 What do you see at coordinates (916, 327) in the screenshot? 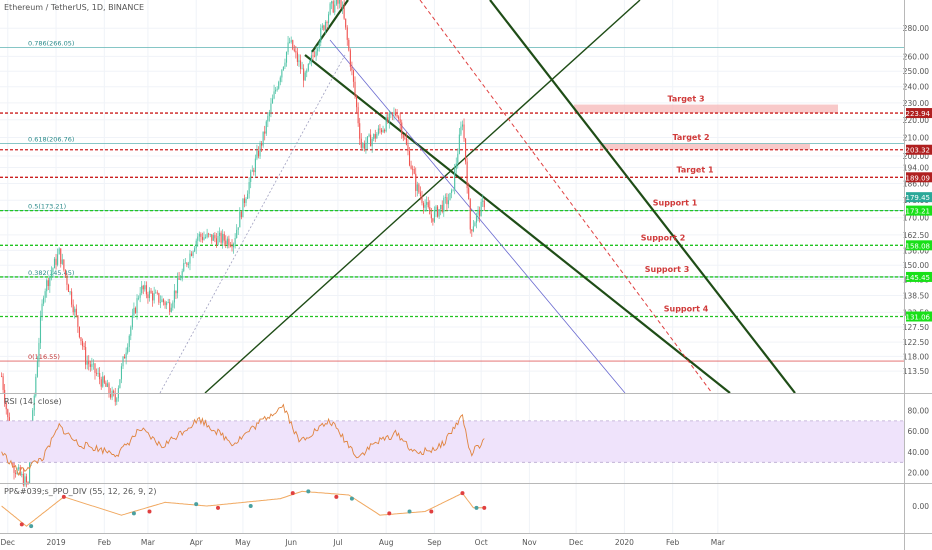
I see `price-tick-label: 127.50` at bounding box center [916, 327].